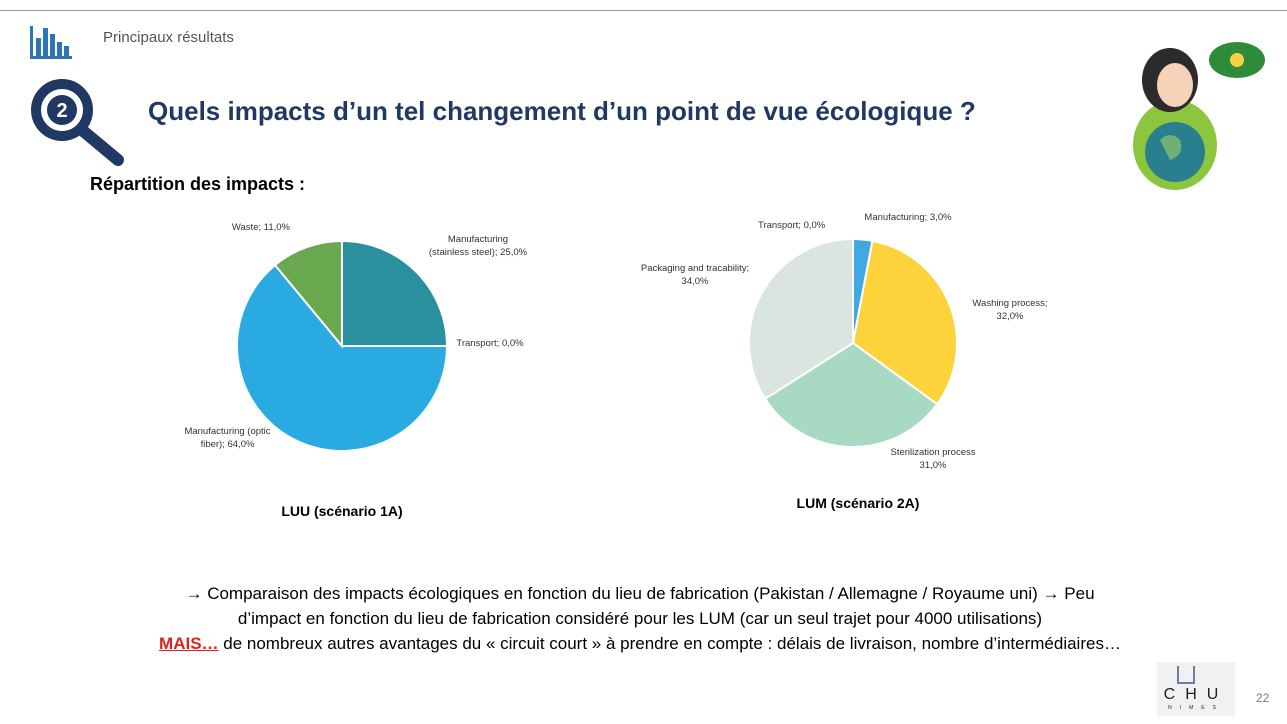  Describe the element at coordinates (695, 275) in the screenshot. I see `data-label: Packaging and tracability; 34,0%` at that location.